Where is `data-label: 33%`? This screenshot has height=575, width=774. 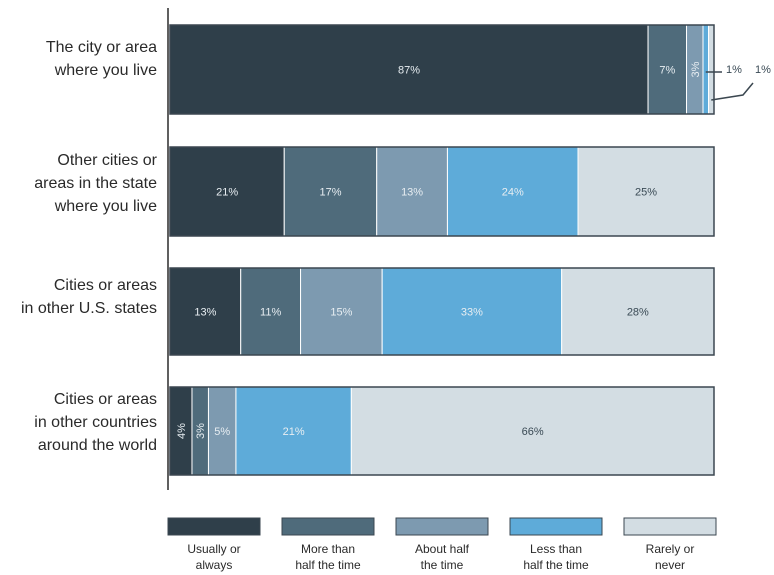 data-label: 33% is located at coordinates (472, 313).